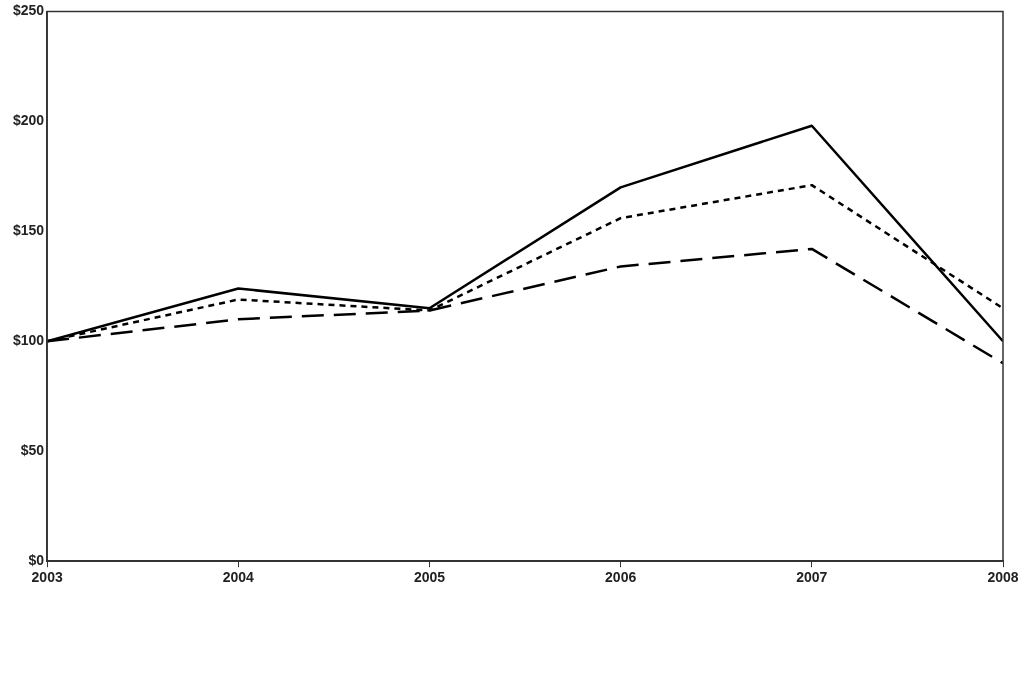 This screenshot has height=681, width=1028. What do you see at coordinates (812, 577) in the screenshot?
I see `x-tick-label: 2007` at bounding box center [812, 577].